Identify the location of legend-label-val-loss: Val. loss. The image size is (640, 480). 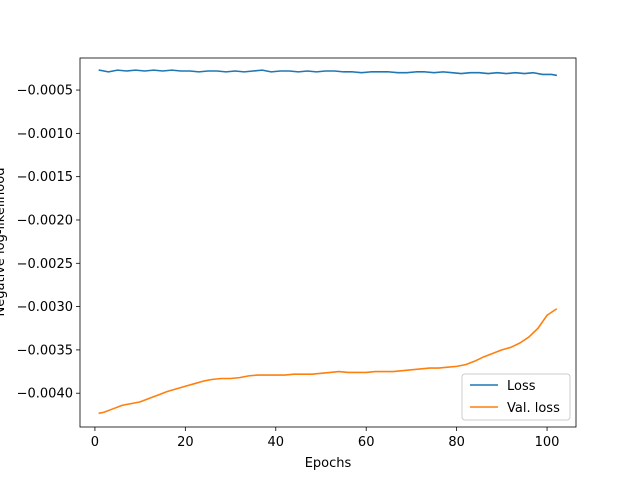
(533, 408).